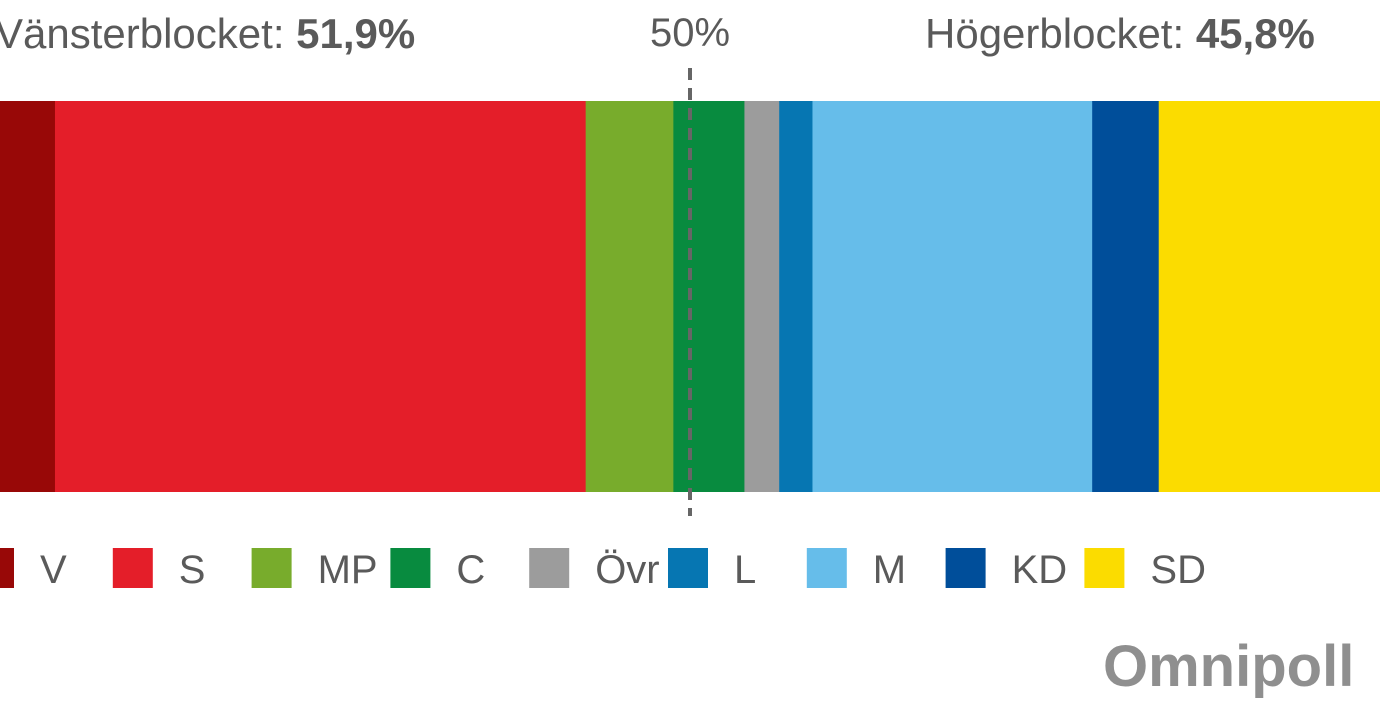 The width and height of the screenshot is (1380, 710). I want to click on legend-swatch-mp, so click(271, 568).